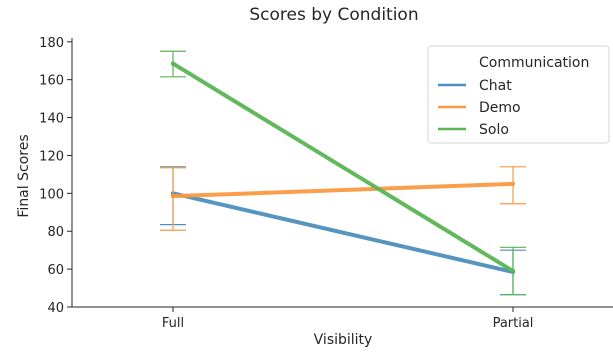 The height and width of the screenshot is (352, 613). What do you see at coordinates (55, 232) in the screenshot?
I see `y-tick-label: 80` at bounding box center [55, 232].